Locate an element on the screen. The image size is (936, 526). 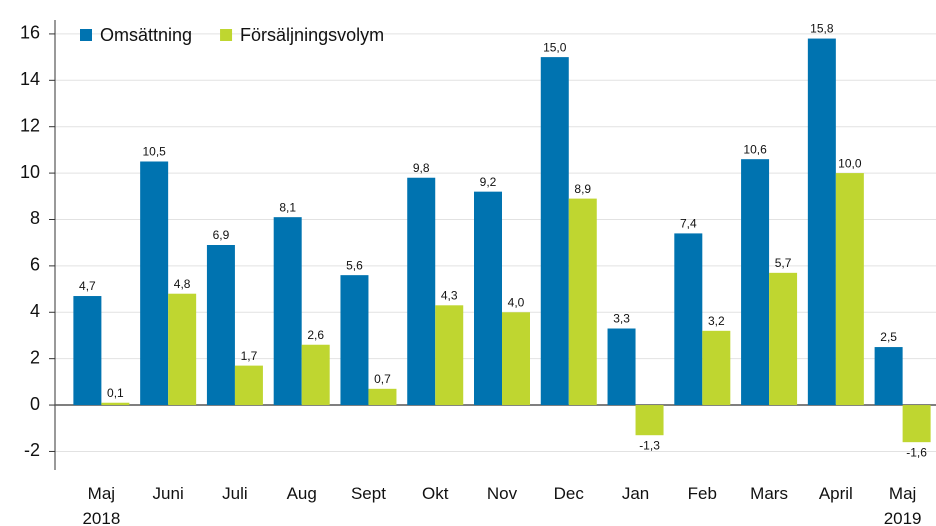
x-tick-label: Nov is located at coordinates (502, 493).